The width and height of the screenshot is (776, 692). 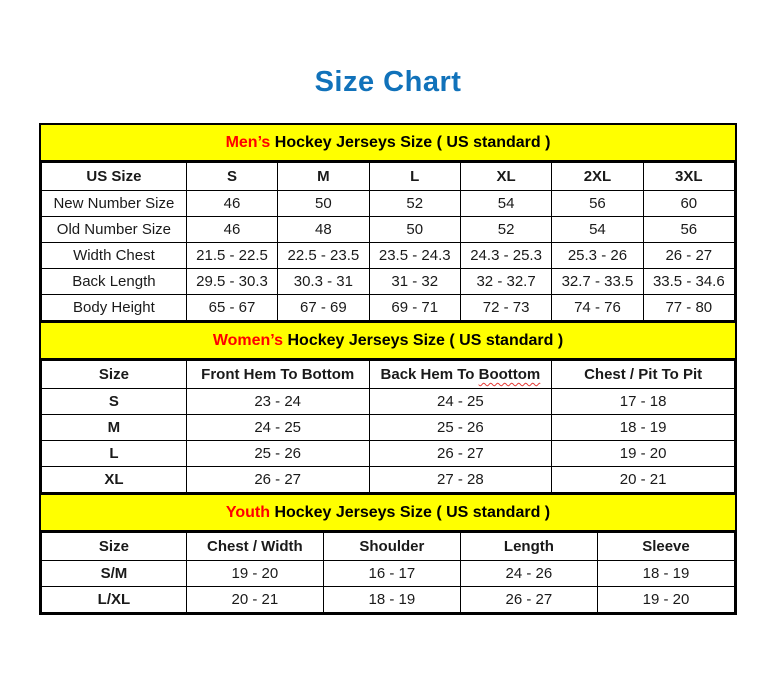 I want to click on header-row: Size Chest / Width Shoulder Length Sleeve, so click(x=388, y=546).